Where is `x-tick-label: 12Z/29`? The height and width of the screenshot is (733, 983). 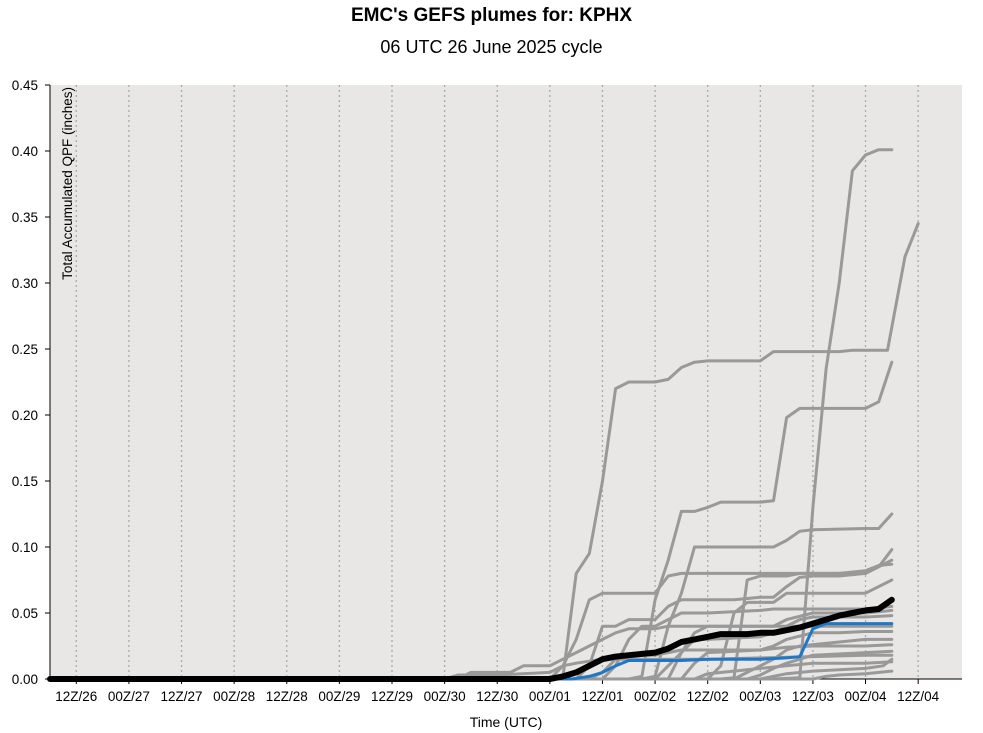 x-tick-label: 12Z/29 is located at coordinates (392, 696).